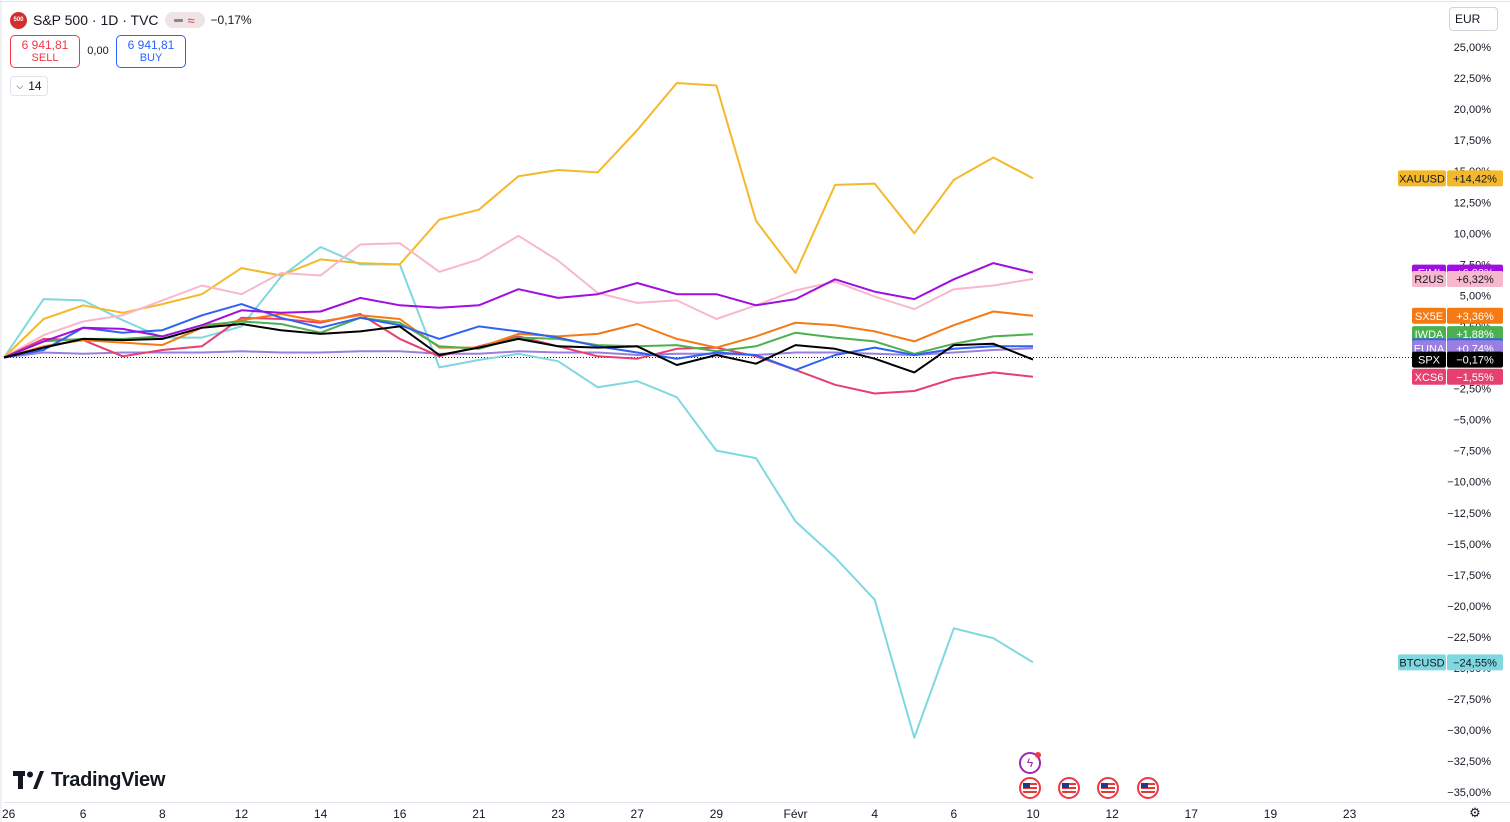 This screenshot has height=822, width=1510. Describe the element at coordinates (518, 334) in the screenshot. I see `series-line-sx5e` at that location.